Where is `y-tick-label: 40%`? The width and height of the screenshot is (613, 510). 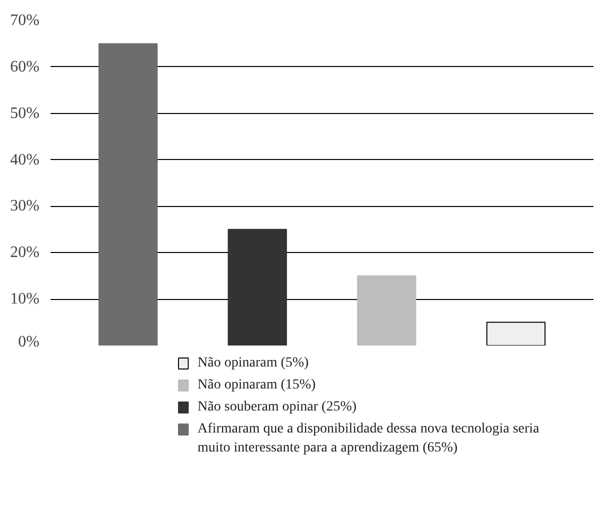 y-tick-label: 40% is located at coordinates (25, 159).